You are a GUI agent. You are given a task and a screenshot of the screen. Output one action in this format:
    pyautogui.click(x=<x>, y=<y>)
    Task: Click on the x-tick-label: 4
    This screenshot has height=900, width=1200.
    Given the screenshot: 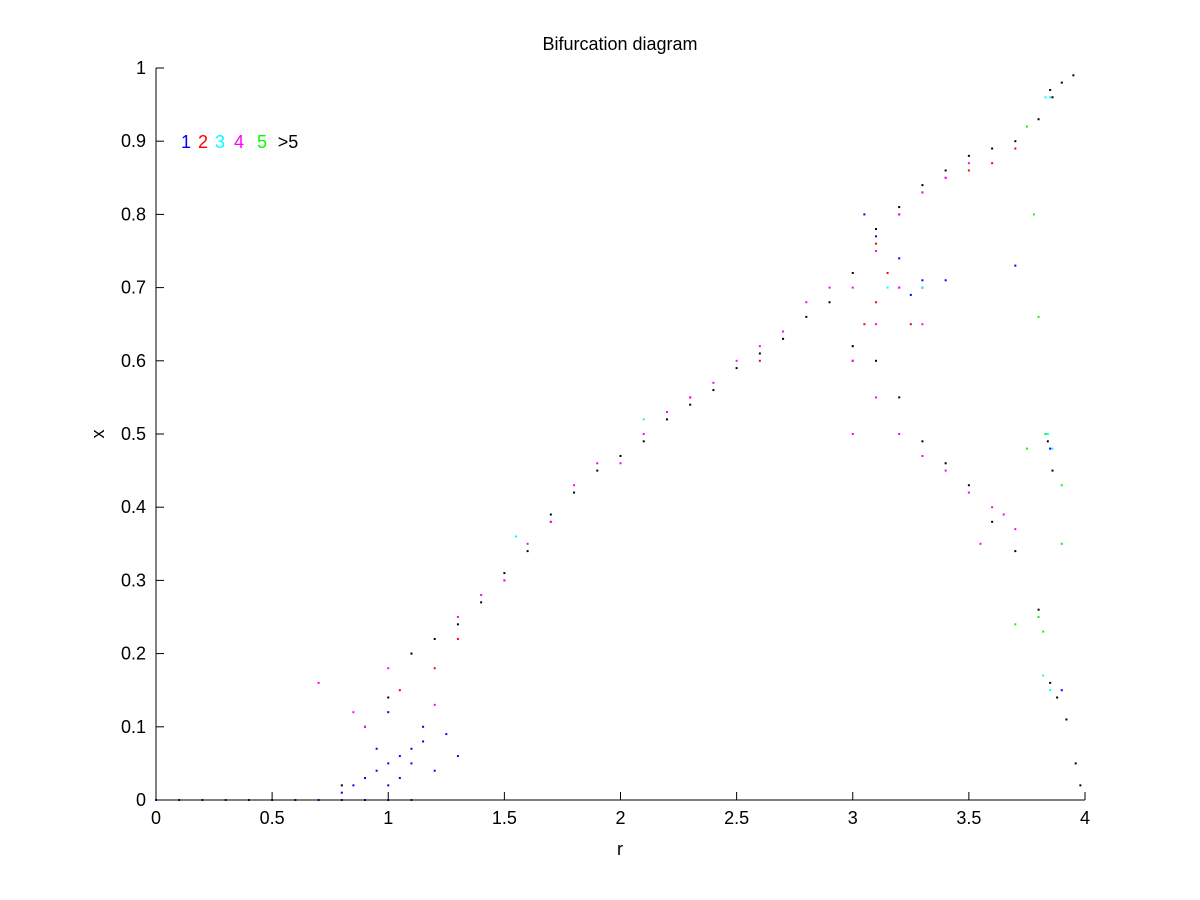 What is the action you would take?
    pyautogui.click(x=1085, y=818)
    